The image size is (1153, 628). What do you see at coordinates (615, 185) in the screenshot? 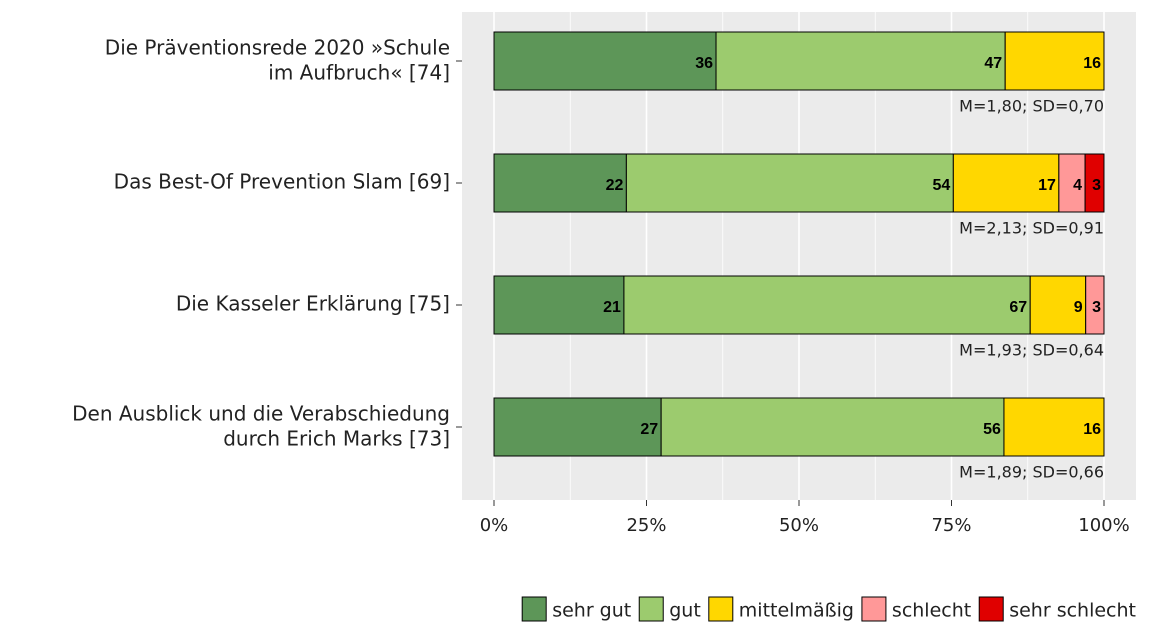
I see `data-label: 22` at bounding box center [615, 185].